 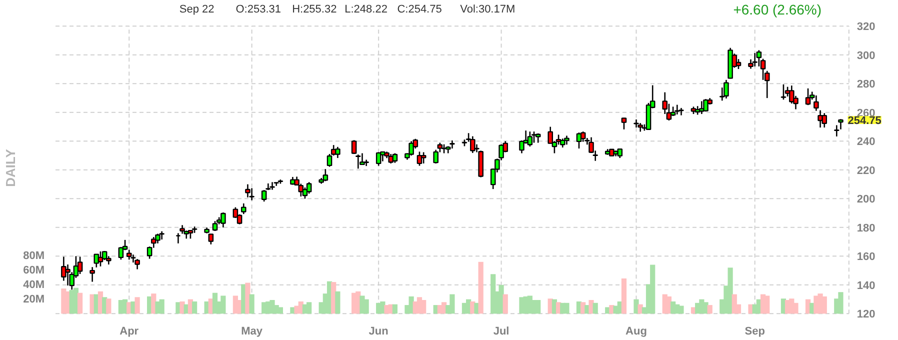 I want to click on x-tick-label: Apr, so click(x=130, y=332).